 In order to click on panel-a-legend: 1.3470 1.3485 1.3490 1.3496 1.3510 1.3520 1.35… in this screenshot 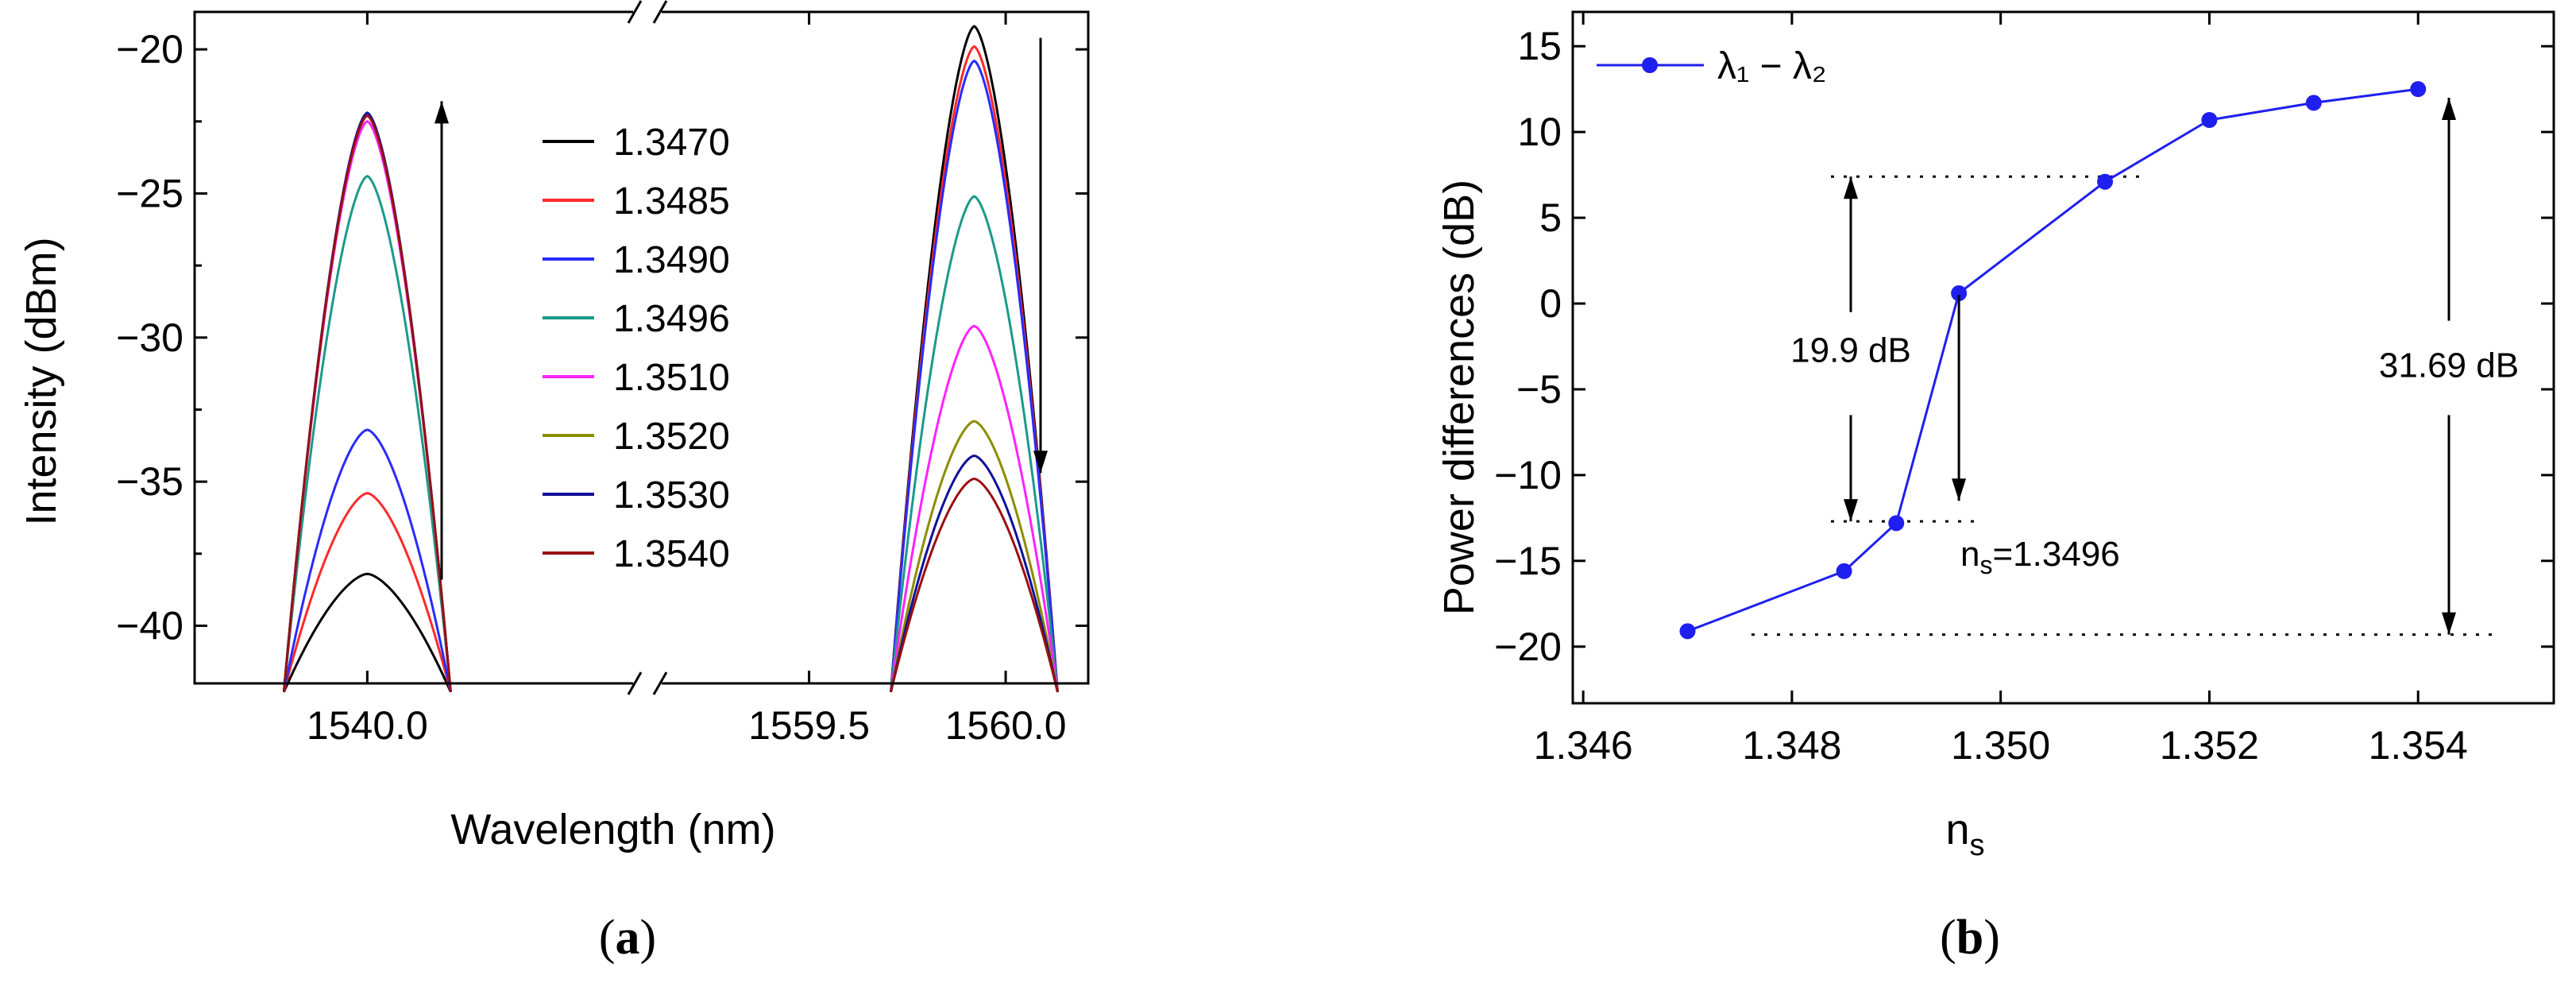, I will do `click(636, 348)`.